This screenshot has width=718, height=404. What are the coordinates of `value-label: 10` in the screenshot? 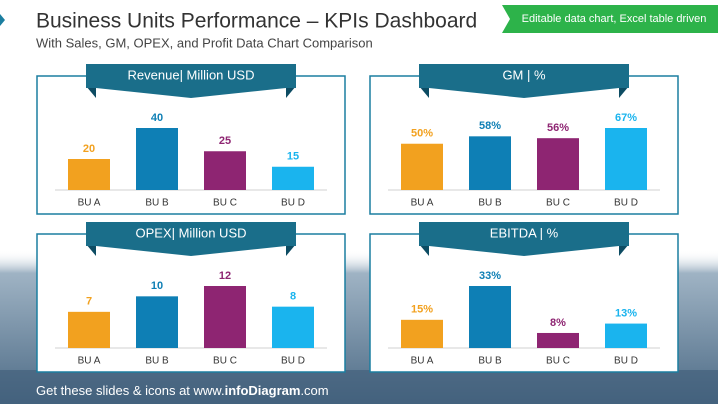 It's located at (157, 286).